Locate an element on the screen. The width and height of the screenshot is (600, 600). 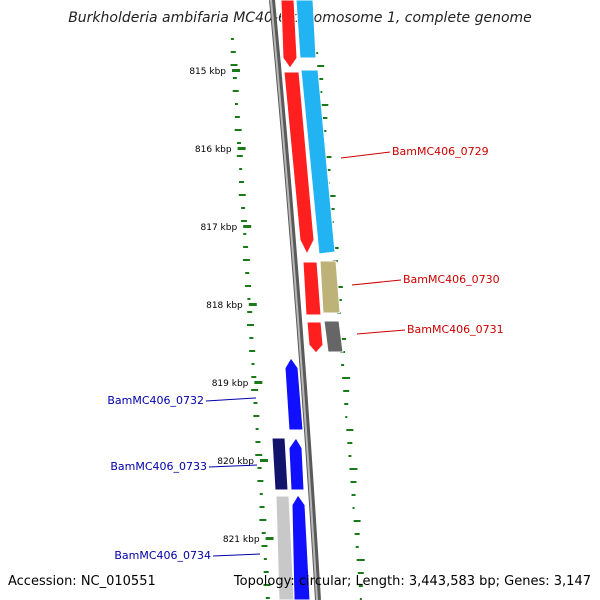
scale-tick-label: 818 kbp is located at coordinates (224, 306).